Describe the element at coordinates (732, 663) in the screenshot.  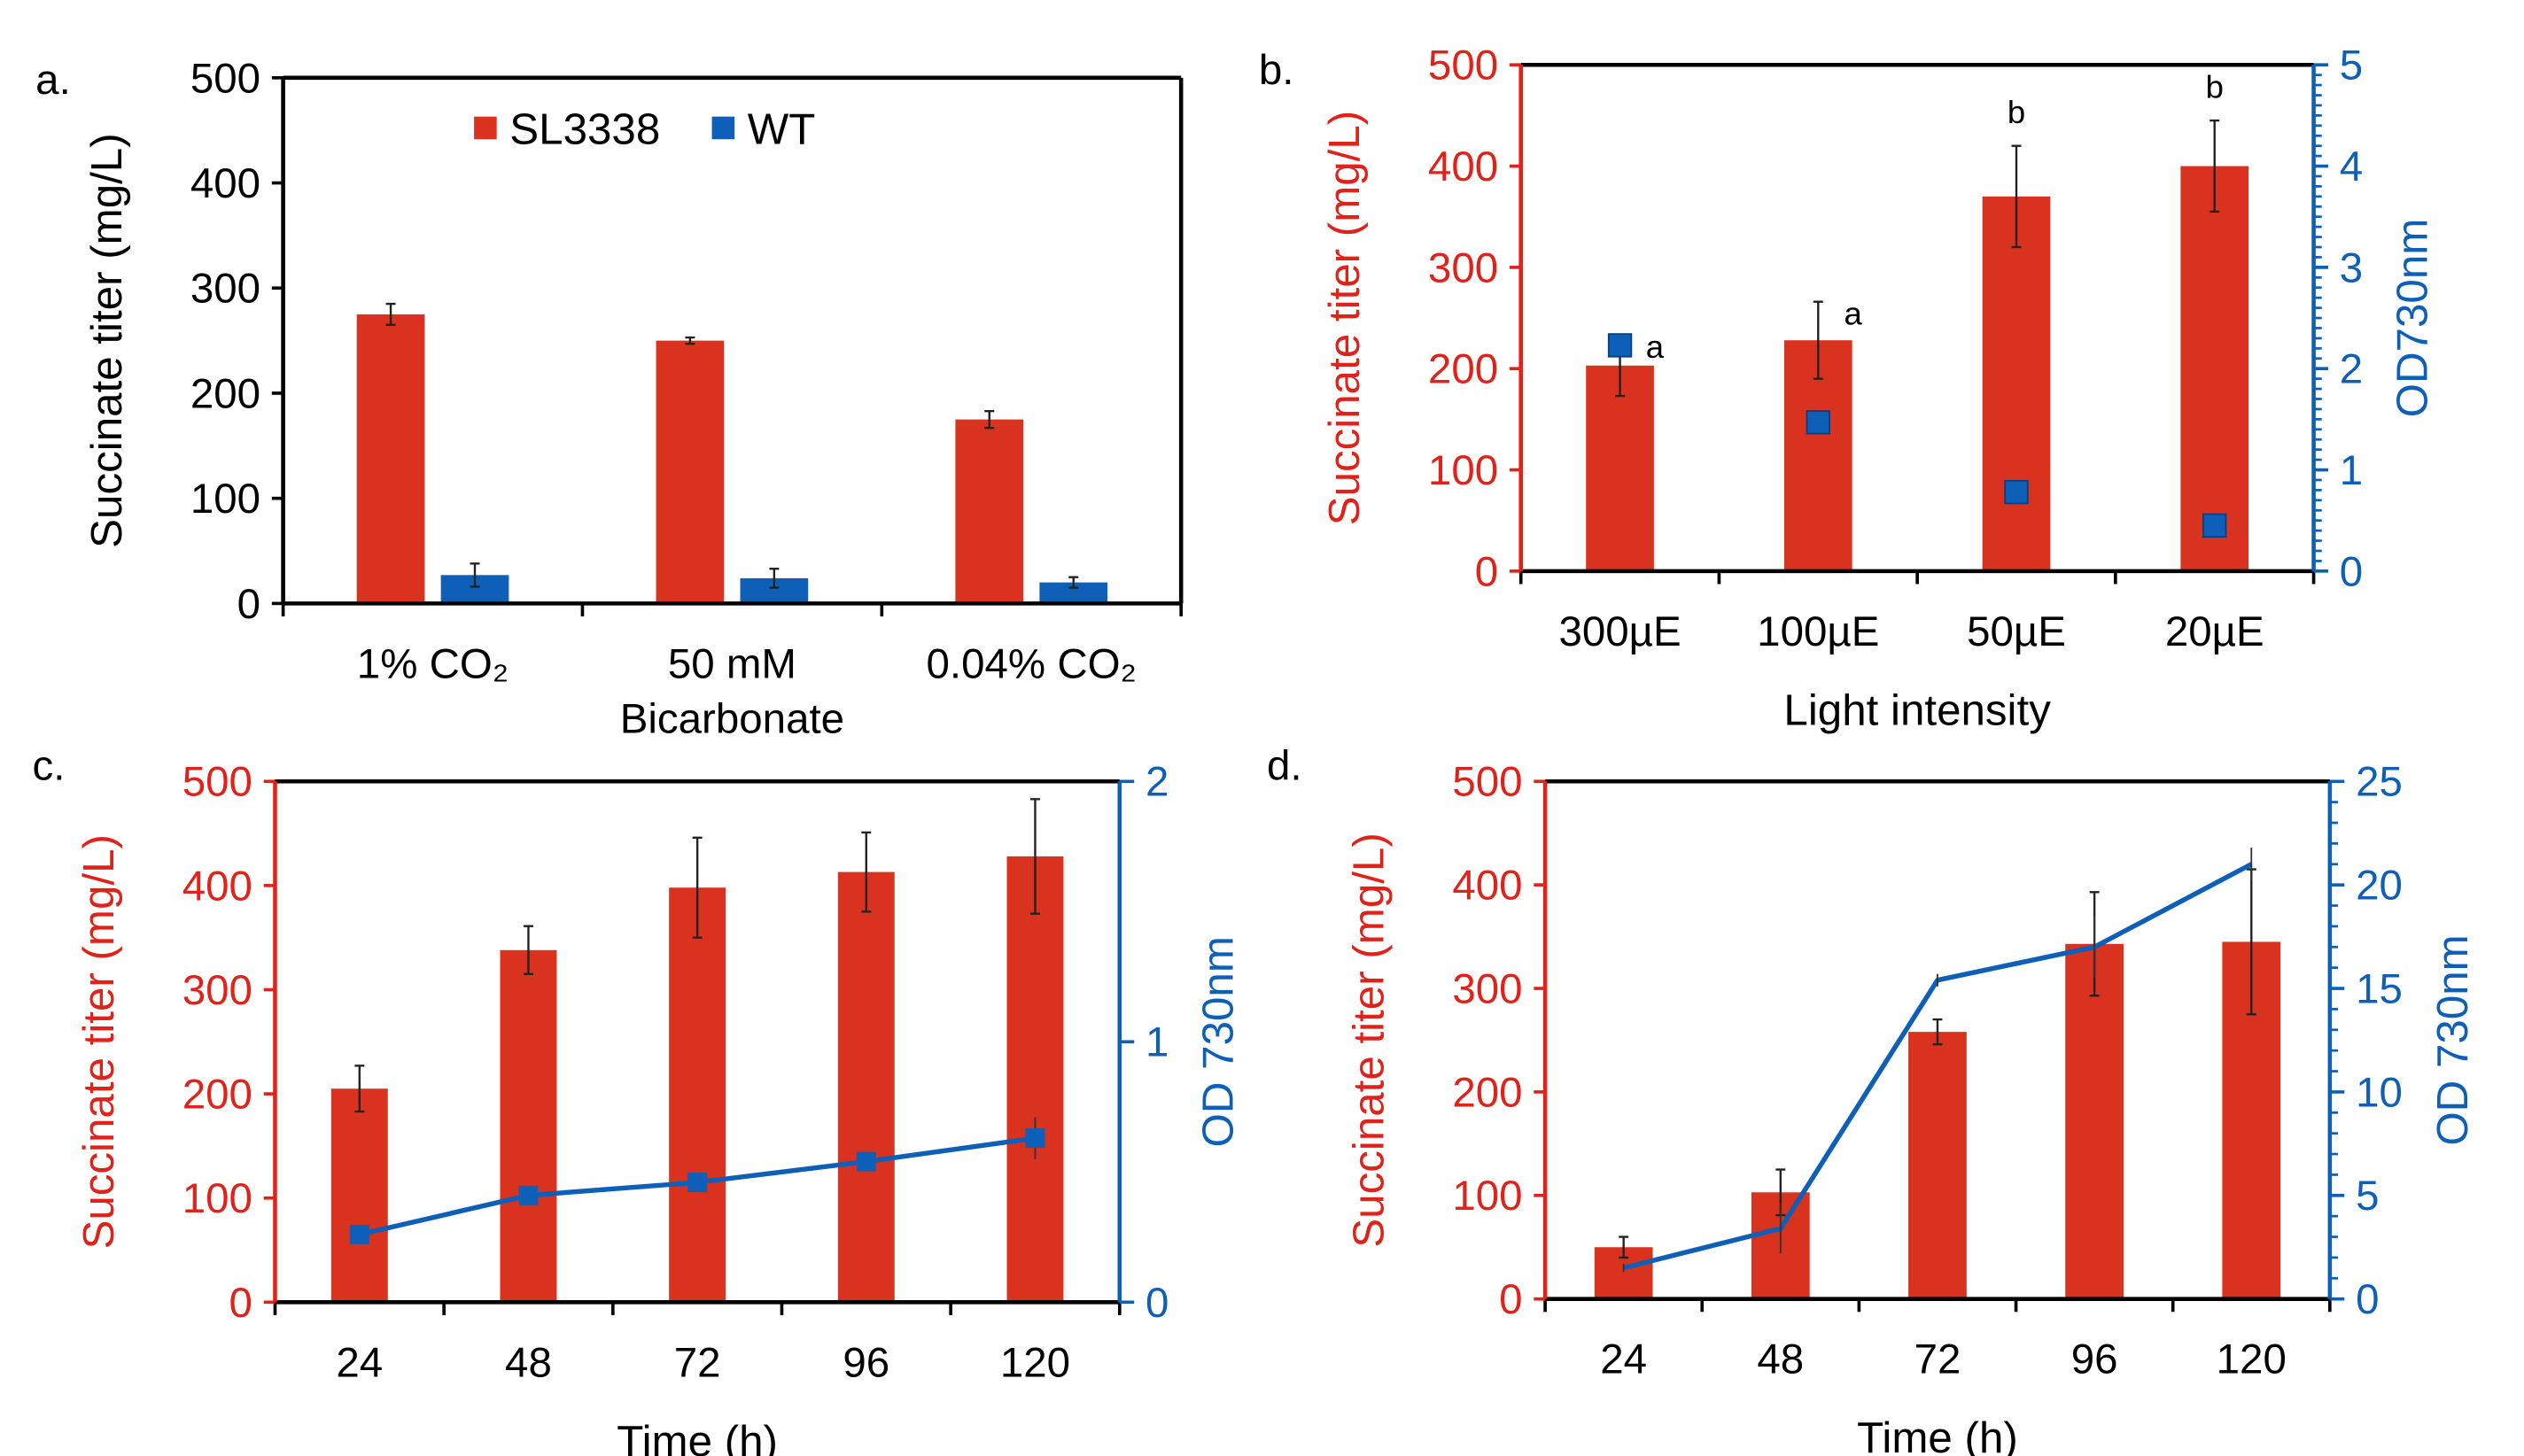
I see `x-tick-label: 50 mM` at that location.